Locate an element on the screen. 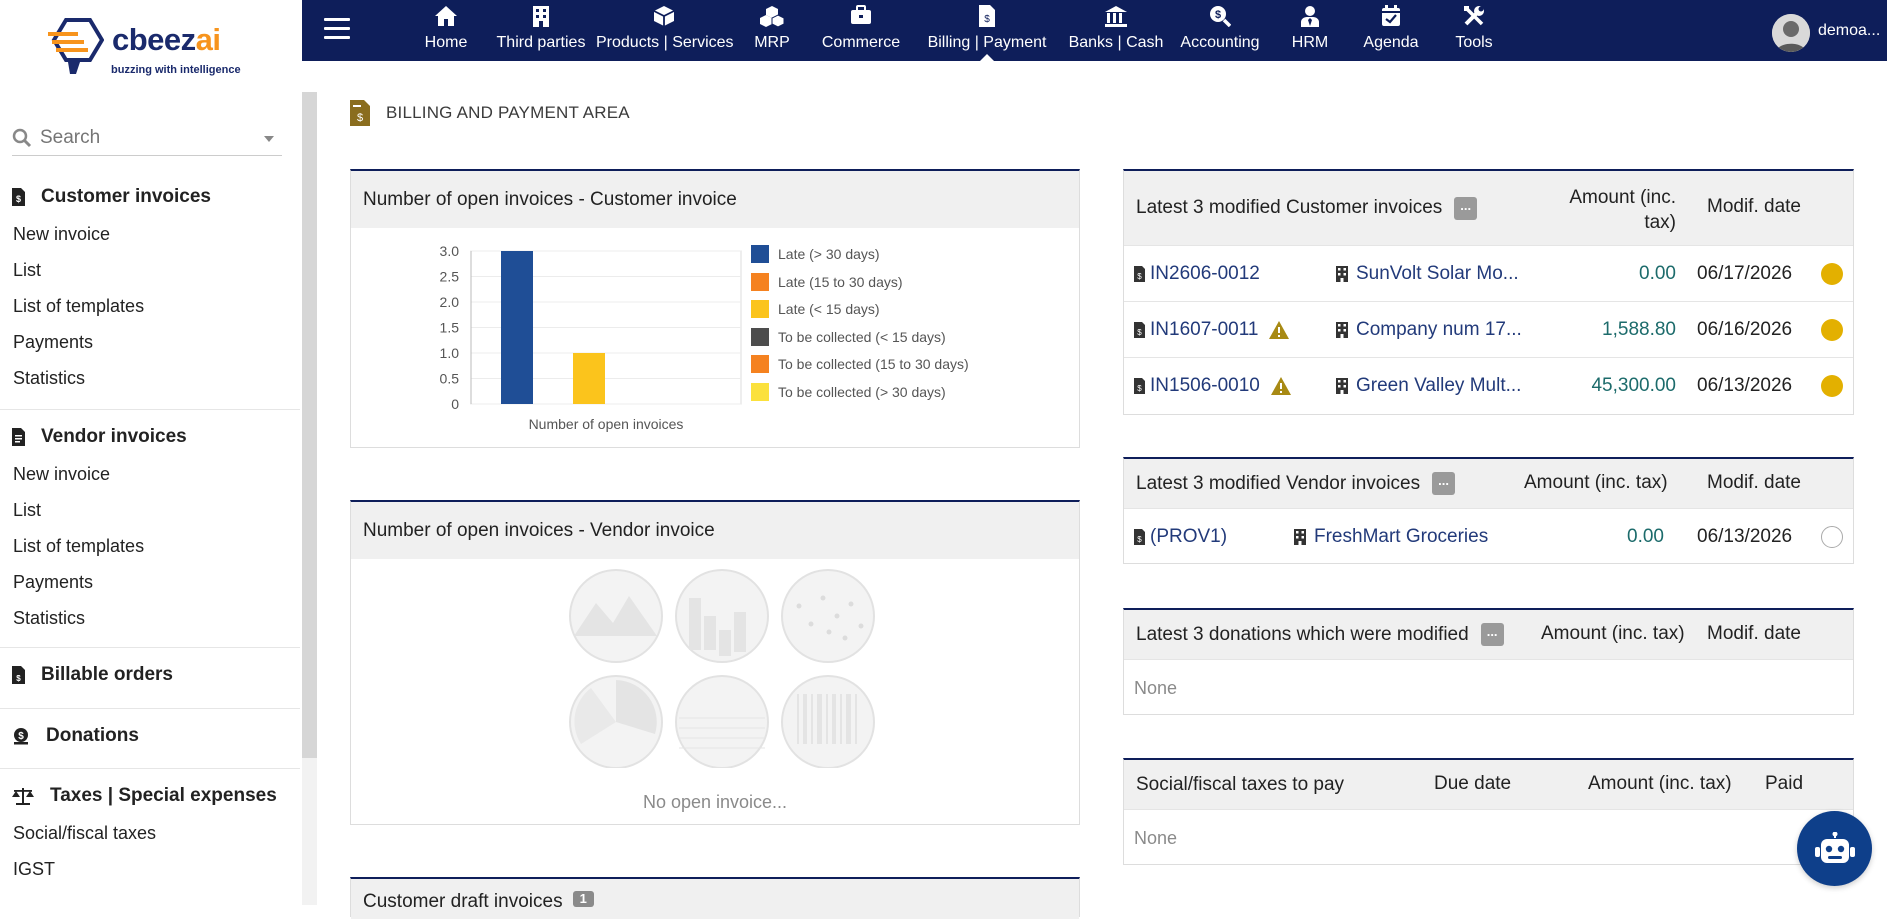 Image resolution: width=1887 pixels, height=919 pixels. sidebar-item-vendor-new-invoice: New invoice is located at coordinates (62, 474).